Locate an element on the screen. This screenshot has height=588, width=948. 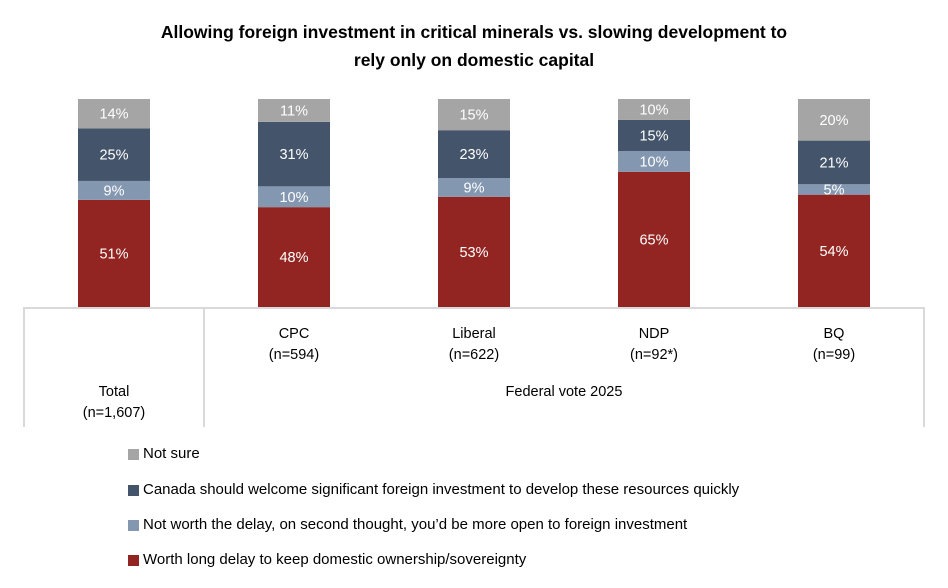
category-sample-size: (n=1,607) is located at coordinates (114, 413).